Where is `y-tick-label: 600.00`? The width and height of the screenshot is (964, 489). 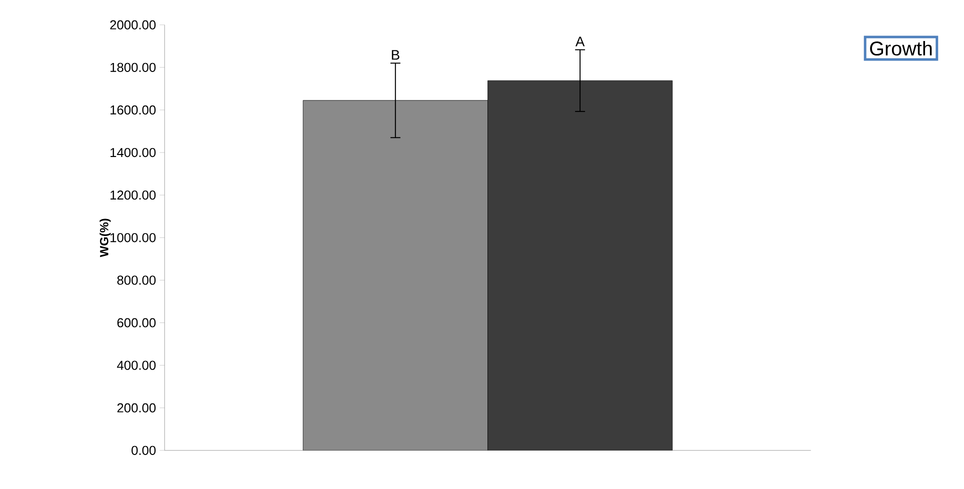 y-tick-label: 600.00 is located at coordinates (136, 323).